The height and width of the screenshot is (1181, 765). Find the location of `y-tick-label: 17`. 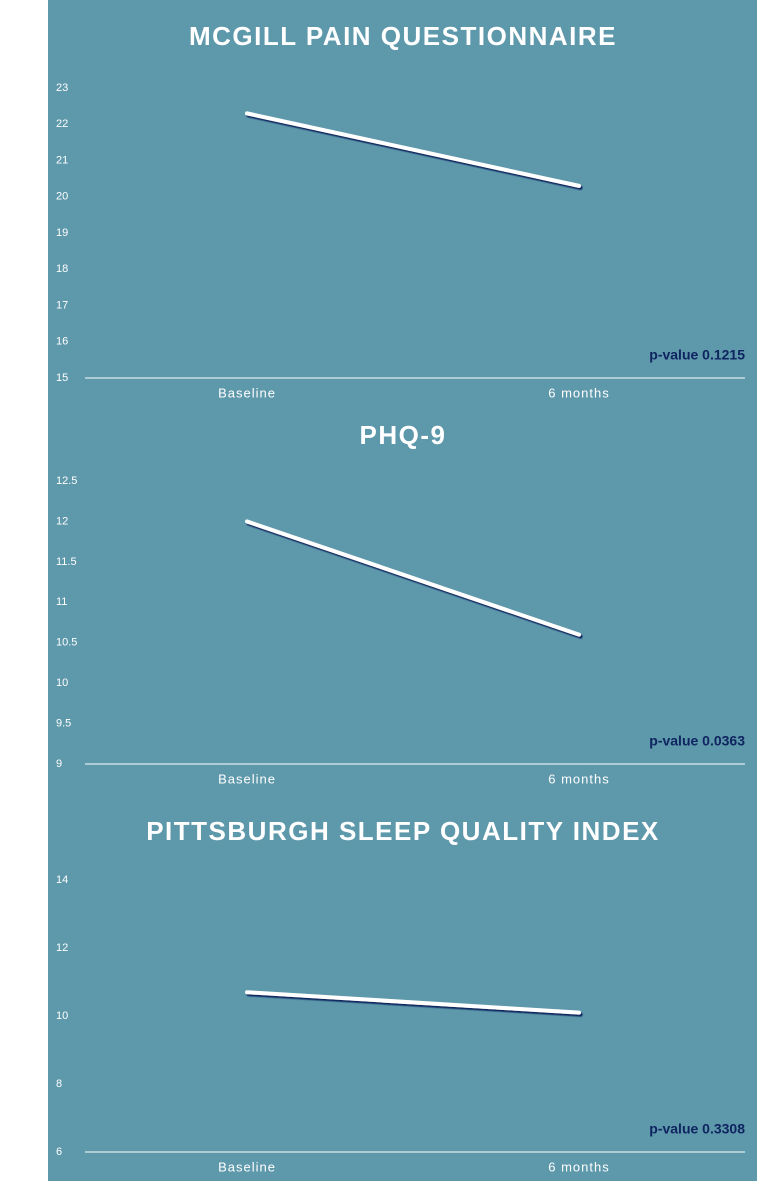

y-tick-label: 17 is located at coordinates (62, 305).